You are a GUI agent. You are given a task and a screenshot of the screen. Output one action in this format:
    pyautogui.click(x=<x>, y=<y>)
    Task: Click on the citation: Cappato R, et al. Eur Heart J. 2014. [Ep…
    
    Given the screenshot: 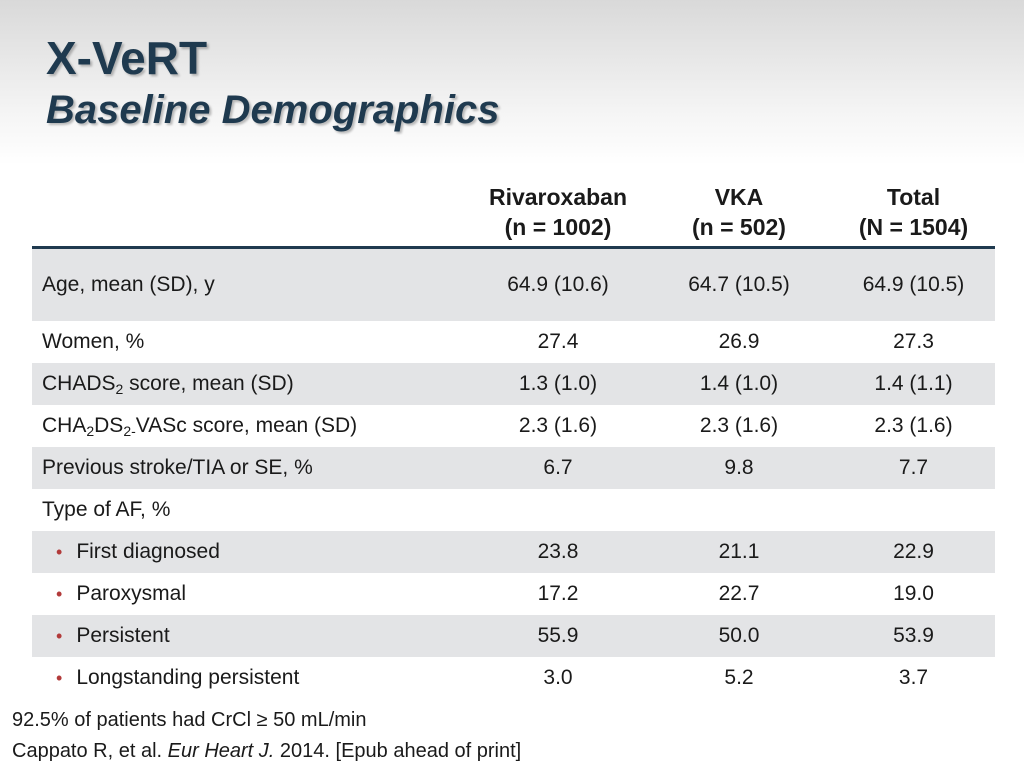 What is the action you would take?
    pyautogui.click(x=266, y=751)
    